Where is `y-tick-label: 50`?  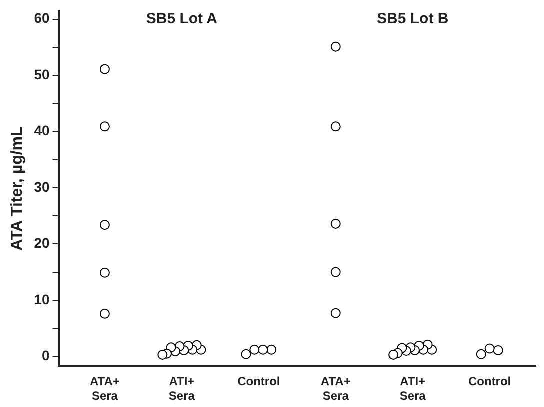 y-tick-label: 50 is located at coordinates (42, 74).